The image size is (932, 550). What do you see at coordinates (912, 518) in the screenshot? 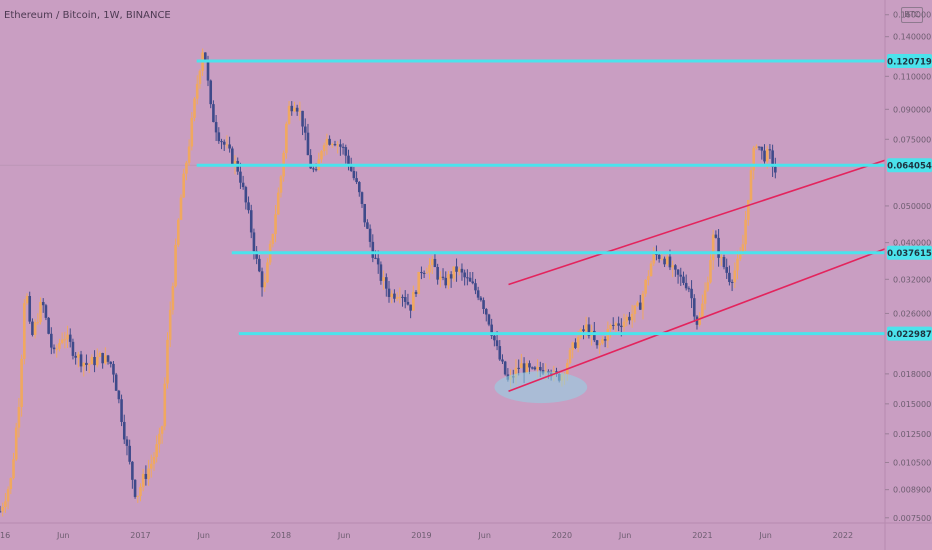
I see `price-tick-label: 0.007500` at bounding box center [912, 518].